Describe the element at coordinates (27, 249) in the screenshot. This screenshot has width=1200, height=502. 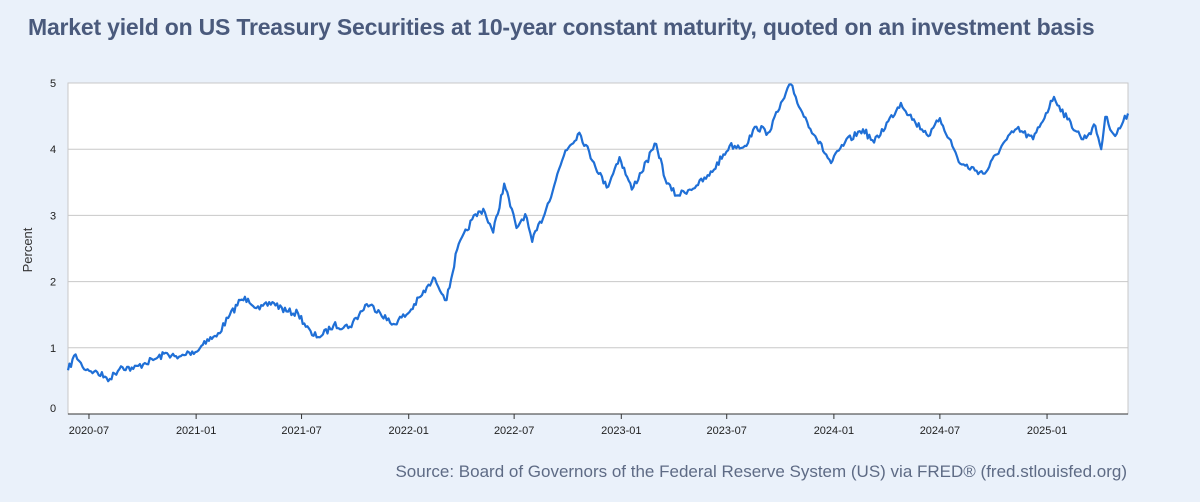
I see `y-axis-title: Percent` at that location.